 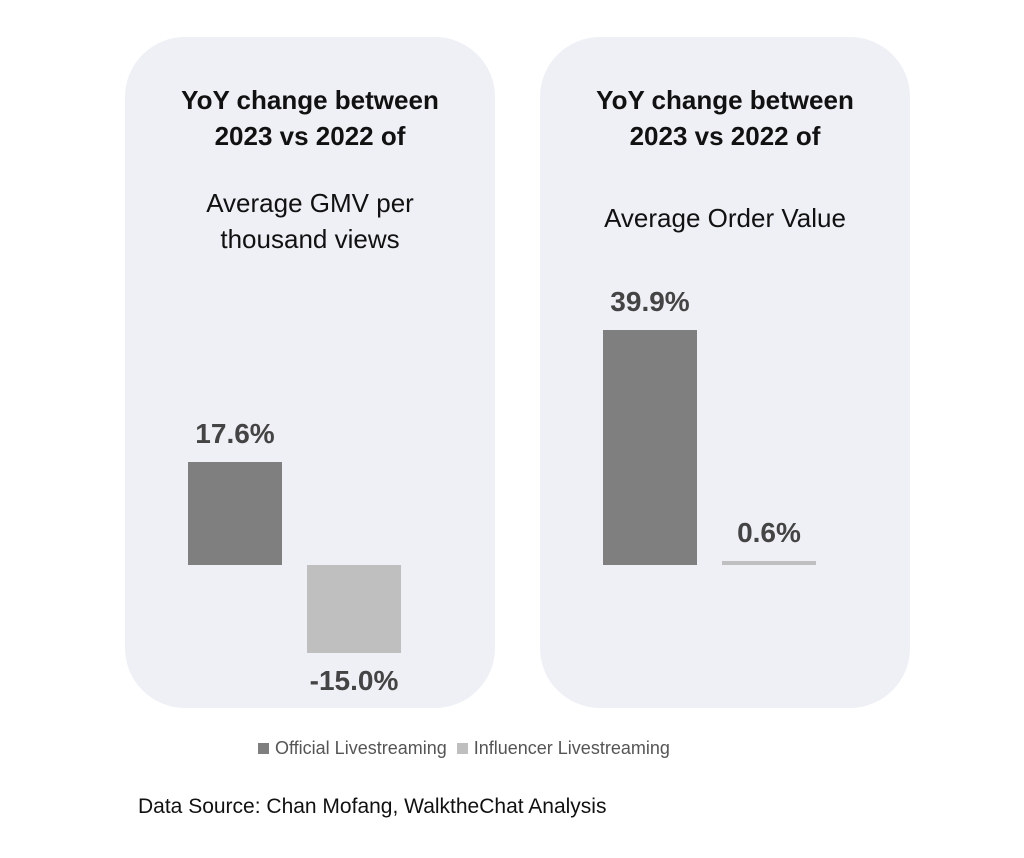 What do you see at coordinates (725, 218) in the screenshot?
I see `chart-subtitle: Average Order Value` at bounding box center [725, 218].